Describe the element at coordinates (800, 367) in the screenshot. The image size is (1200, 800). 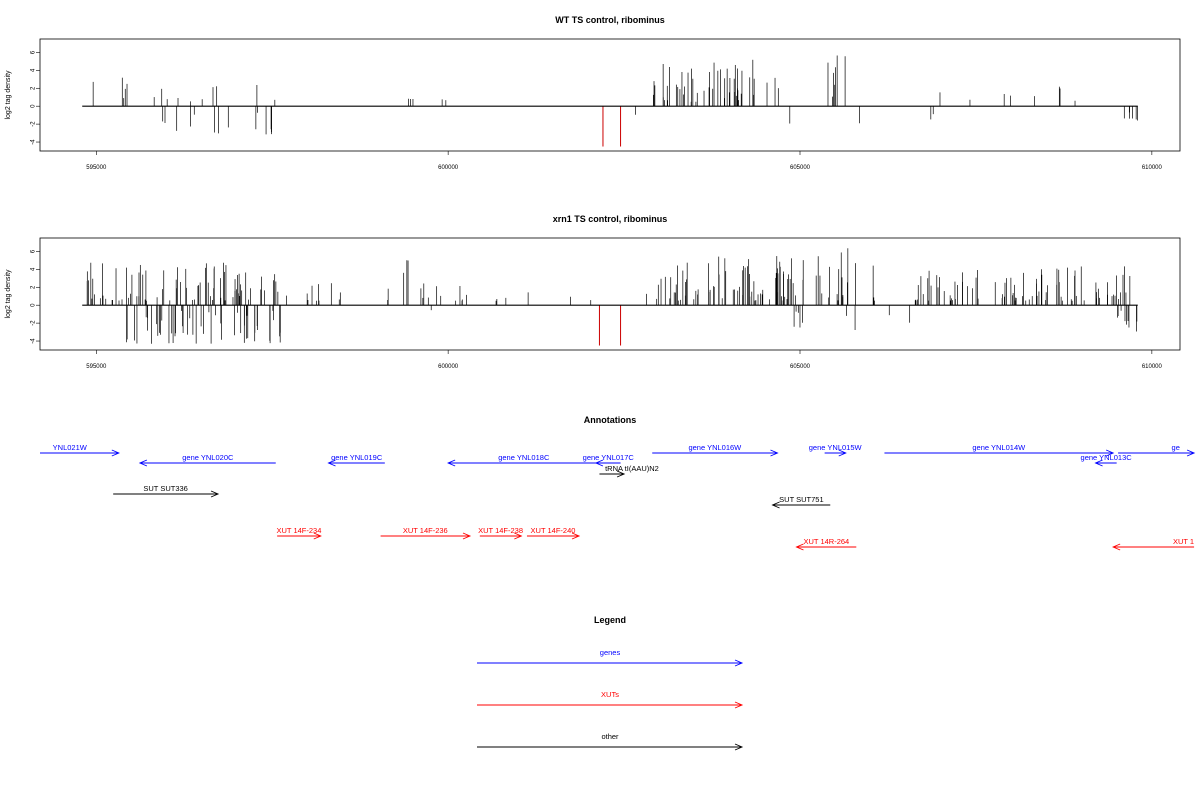
I see `xrn1-xtick-label: 605000` at that location.